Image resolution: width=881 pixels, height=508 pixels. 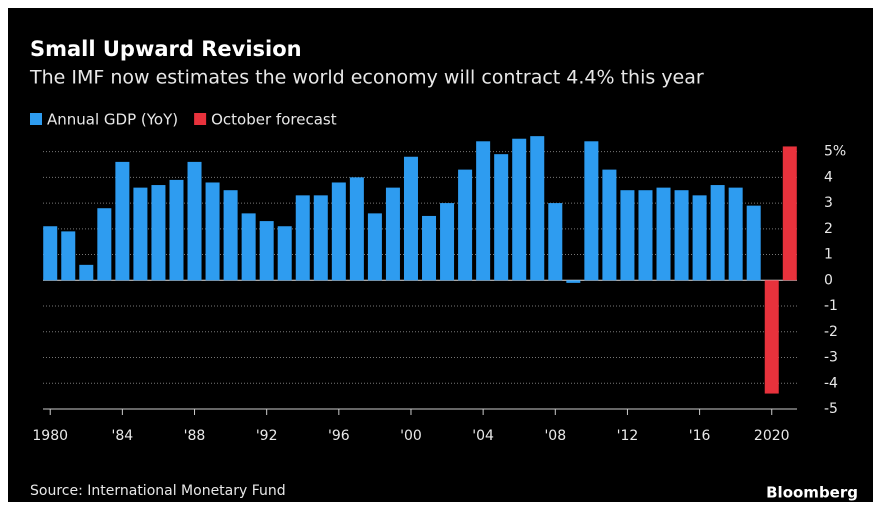 I want to click on x-tick-label: '00, so click(x=411, y=436).